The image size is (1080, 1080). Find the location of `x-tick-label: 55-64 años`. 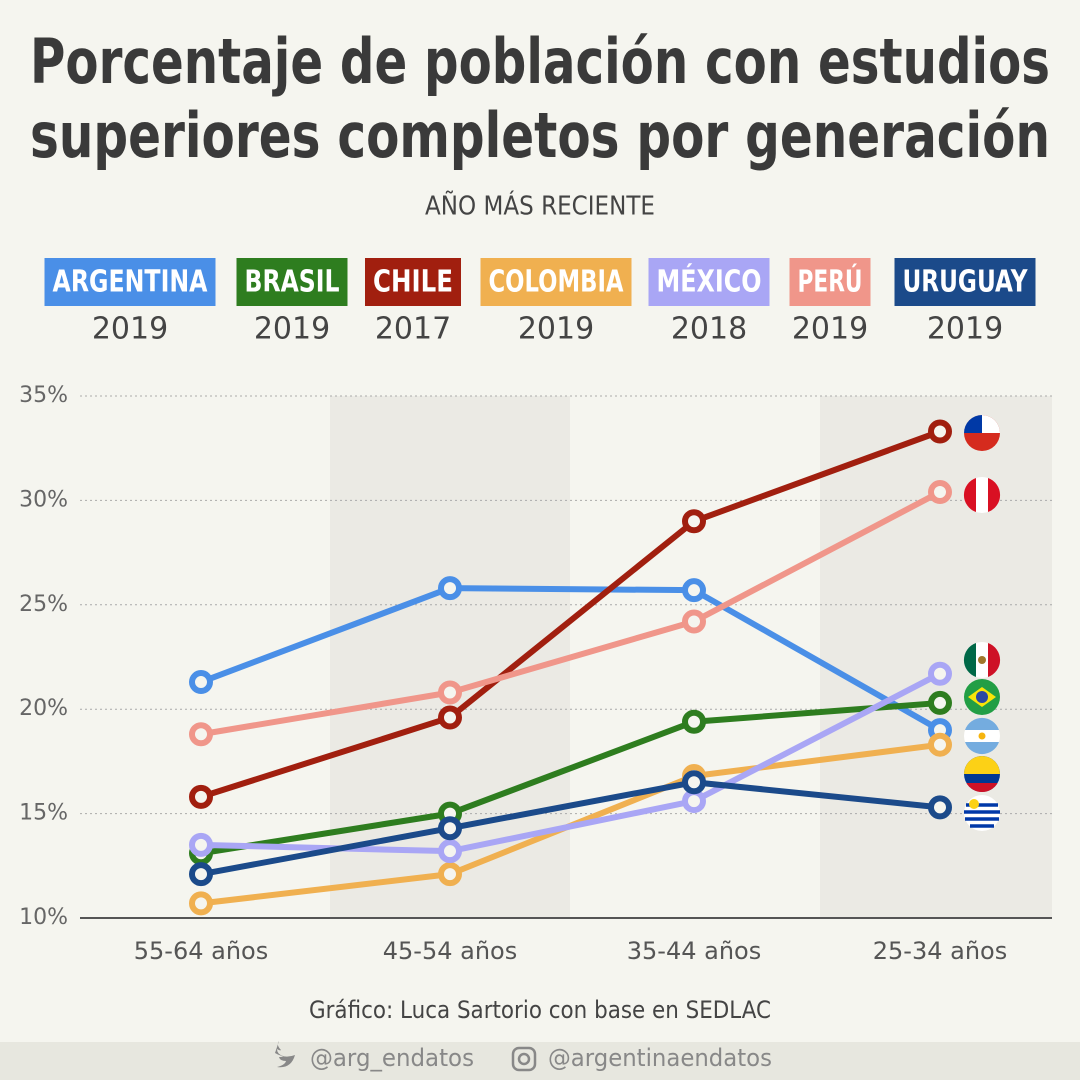

x-tick-label: 55-64 años is located at coordinates (201, 951).